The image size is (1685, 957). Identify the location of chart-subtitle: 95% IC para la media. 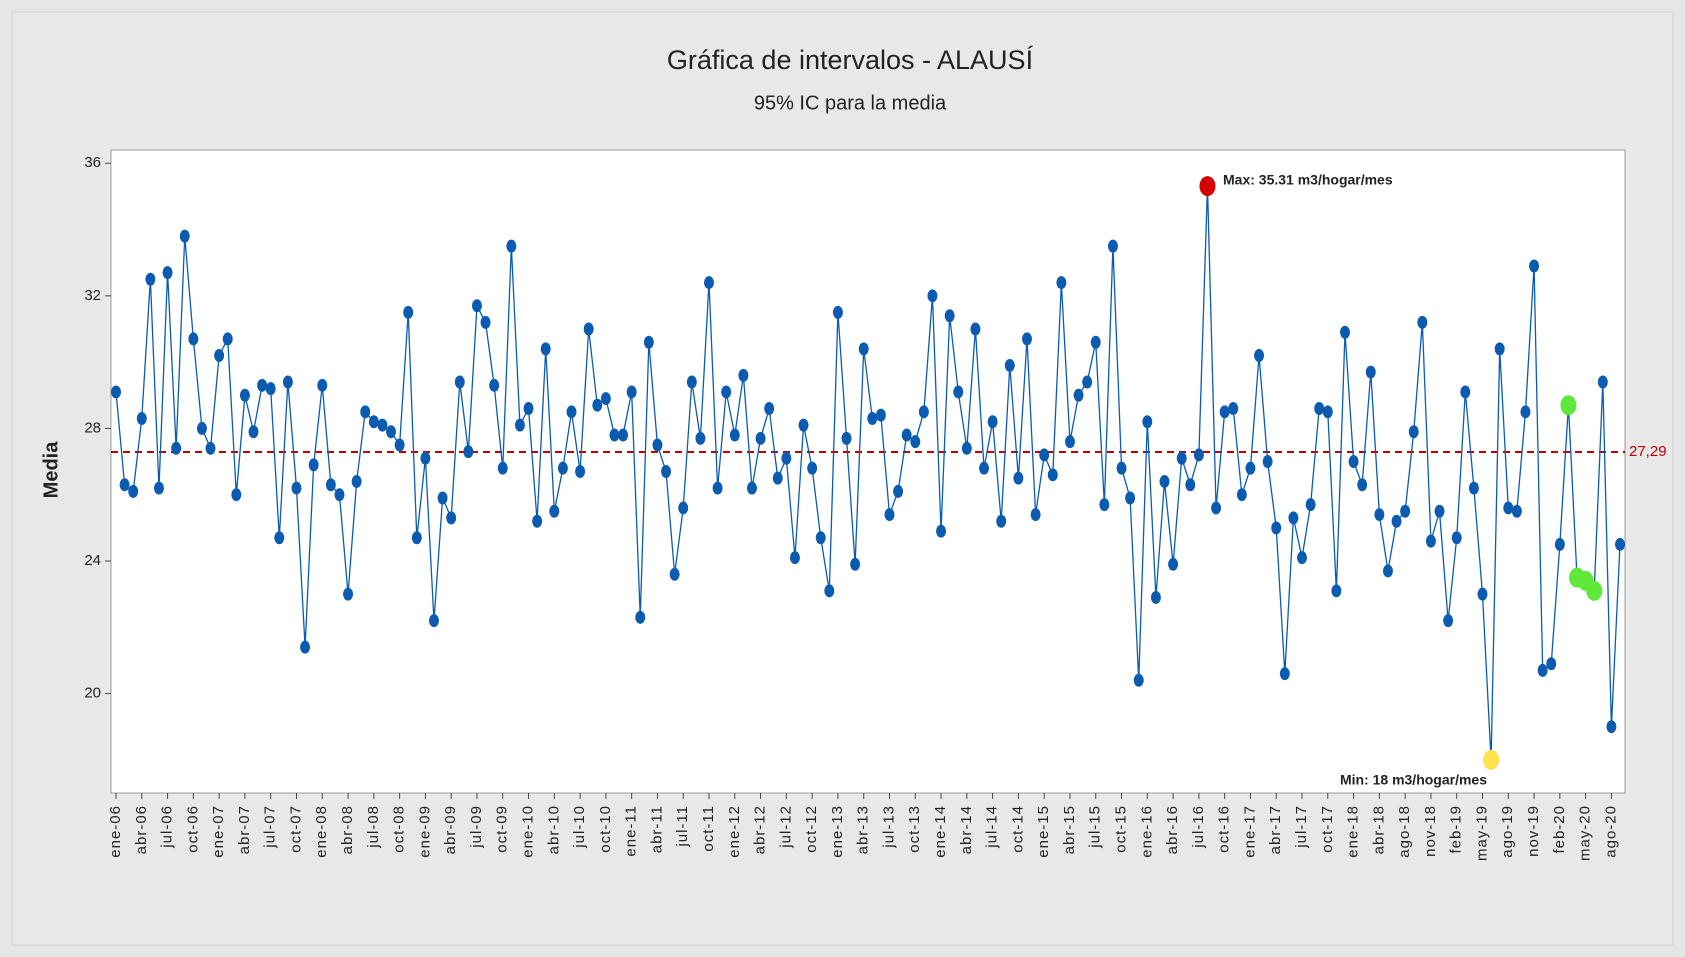
(850, 103).